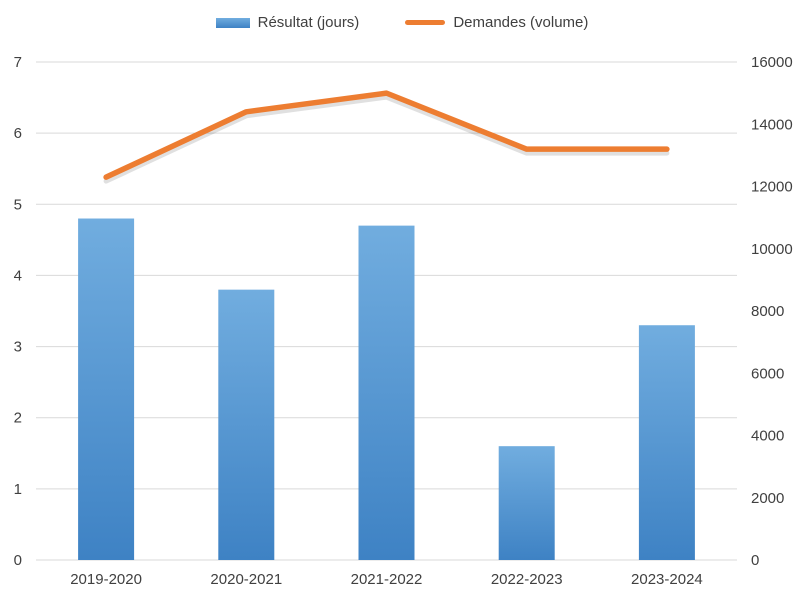 This screenshot has height=602, width=804. I want to click on x-axis-category-label: 2022-2023, so click(527, 579).